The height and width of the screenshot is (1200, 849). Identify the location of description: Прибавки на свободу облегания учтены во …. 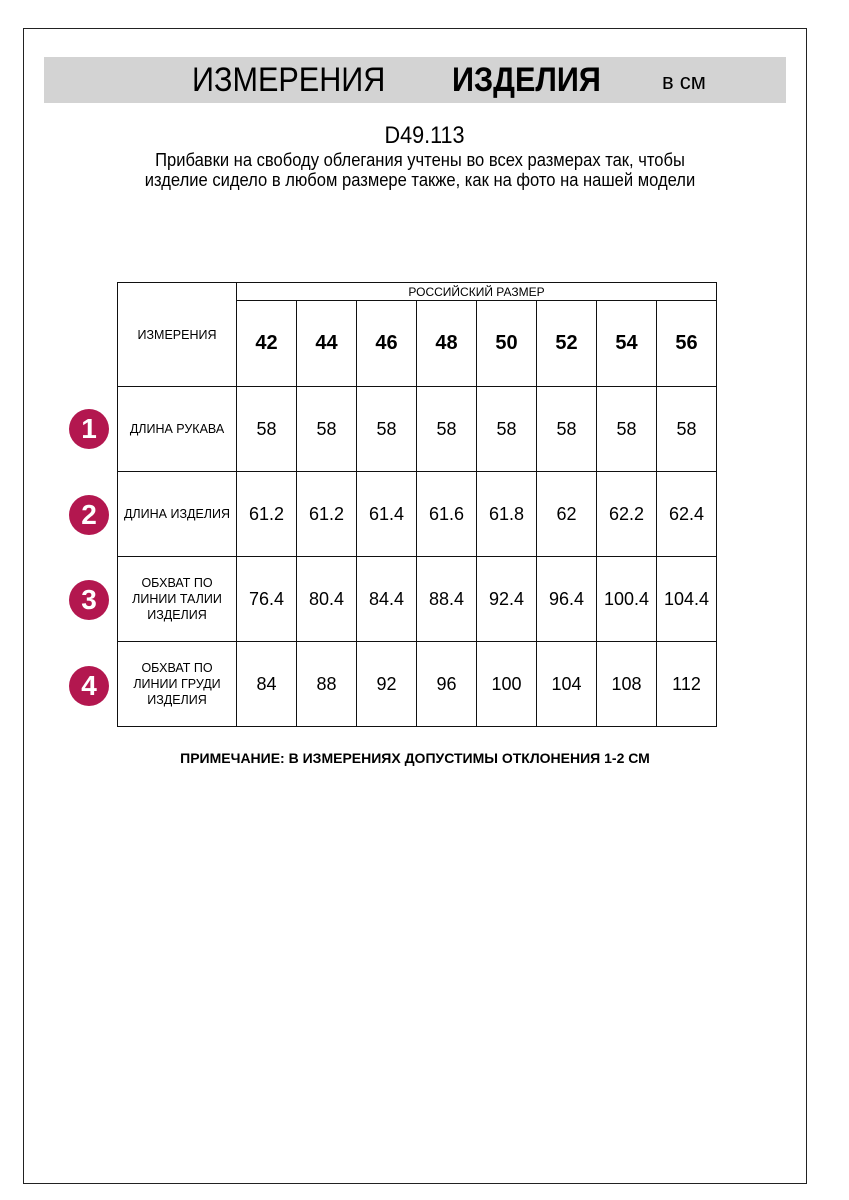
(420, 170).